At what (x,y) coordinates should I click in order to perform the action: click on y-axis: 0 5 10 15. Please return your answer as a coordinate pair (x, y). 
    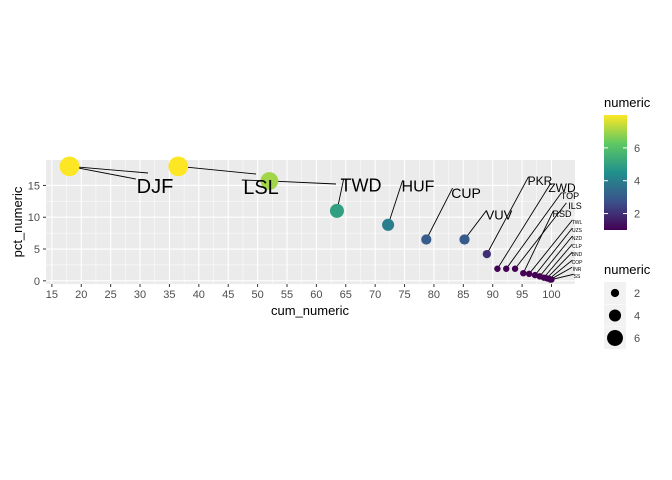
    Looking at the image, I should click on (37, 234).